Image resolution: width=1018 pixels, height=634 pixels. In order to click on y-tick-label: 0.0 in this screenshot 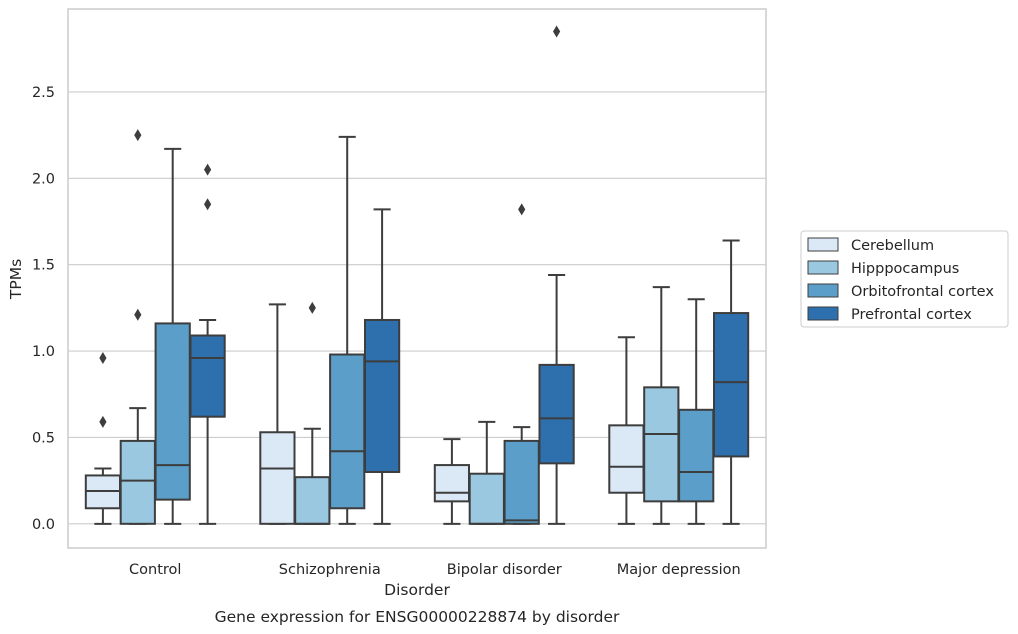, I will do `click(43, 525)`.